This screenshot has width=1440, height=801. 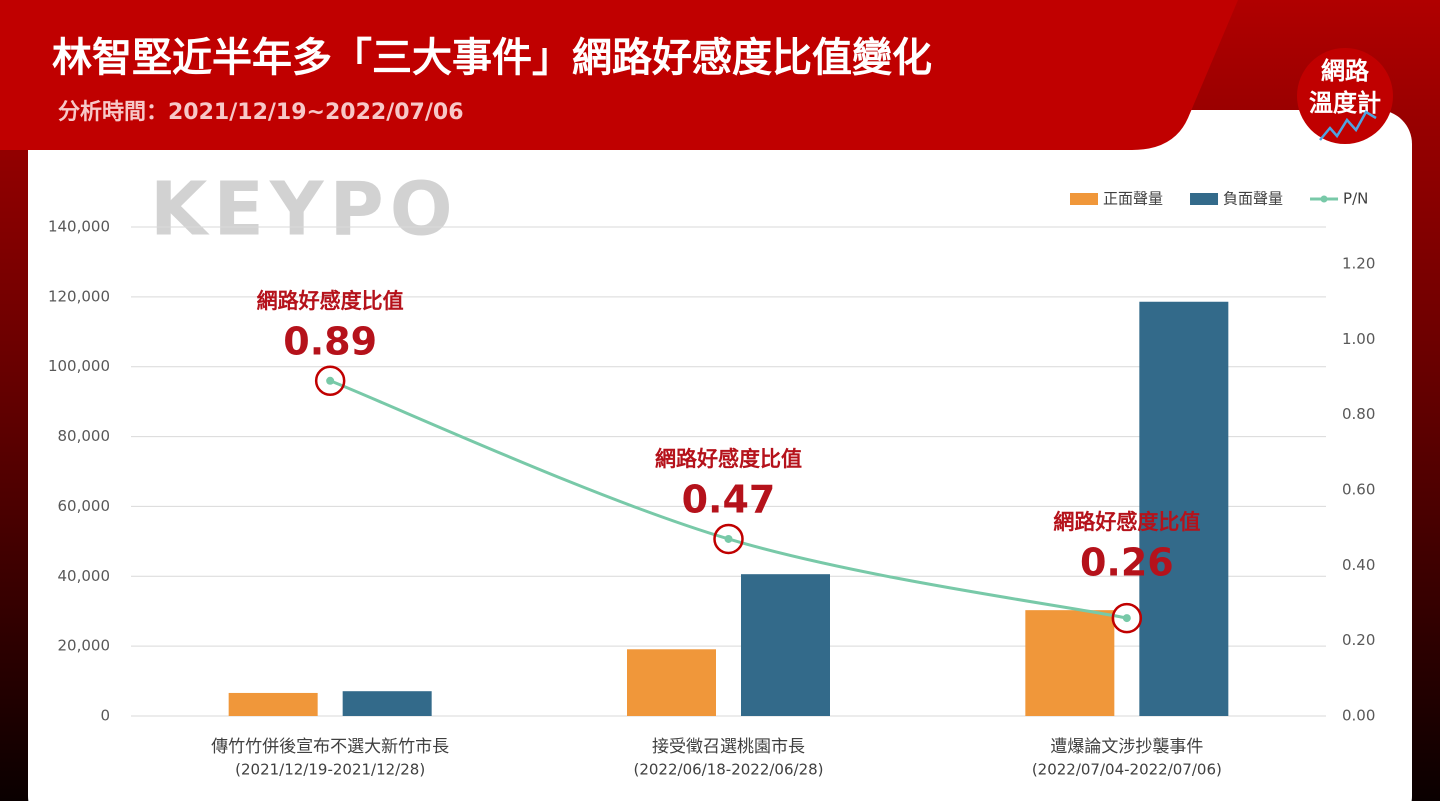 I want to click on y-tick-label: 80,000, so click(x=84, y=436).